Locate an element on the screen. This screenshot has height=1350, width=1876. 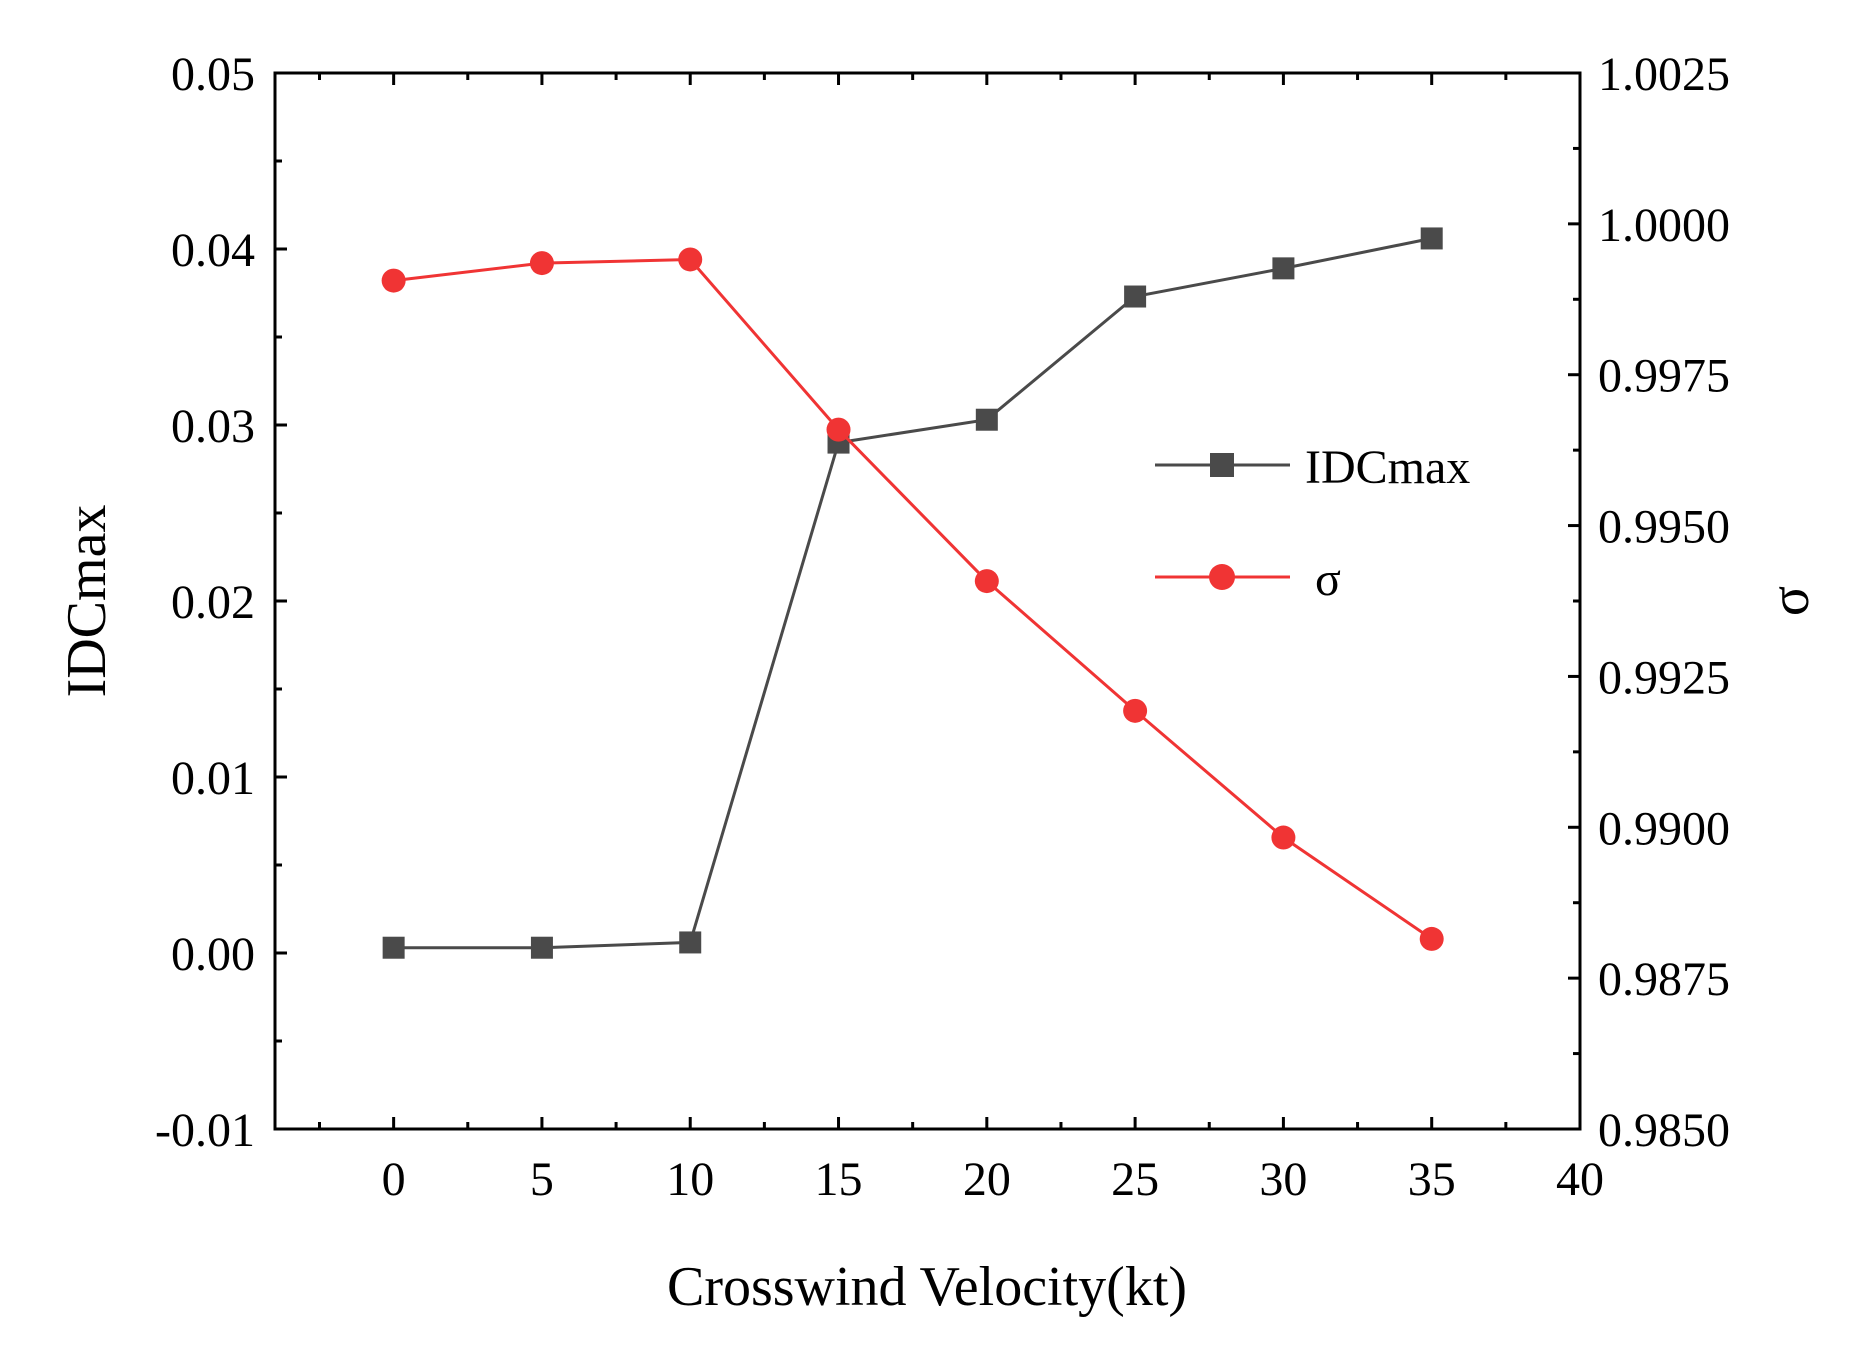
x-tick-label: 5 is located at coordinates (542, 1179).